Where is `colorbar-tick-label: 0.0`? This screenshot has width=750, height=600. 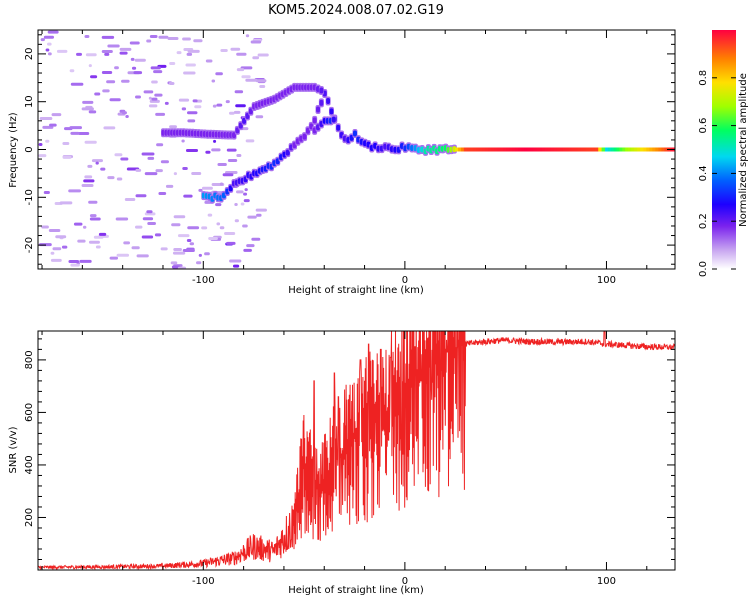
colorbar-tick-label: 0.0 is located at coordinates (703, 269).